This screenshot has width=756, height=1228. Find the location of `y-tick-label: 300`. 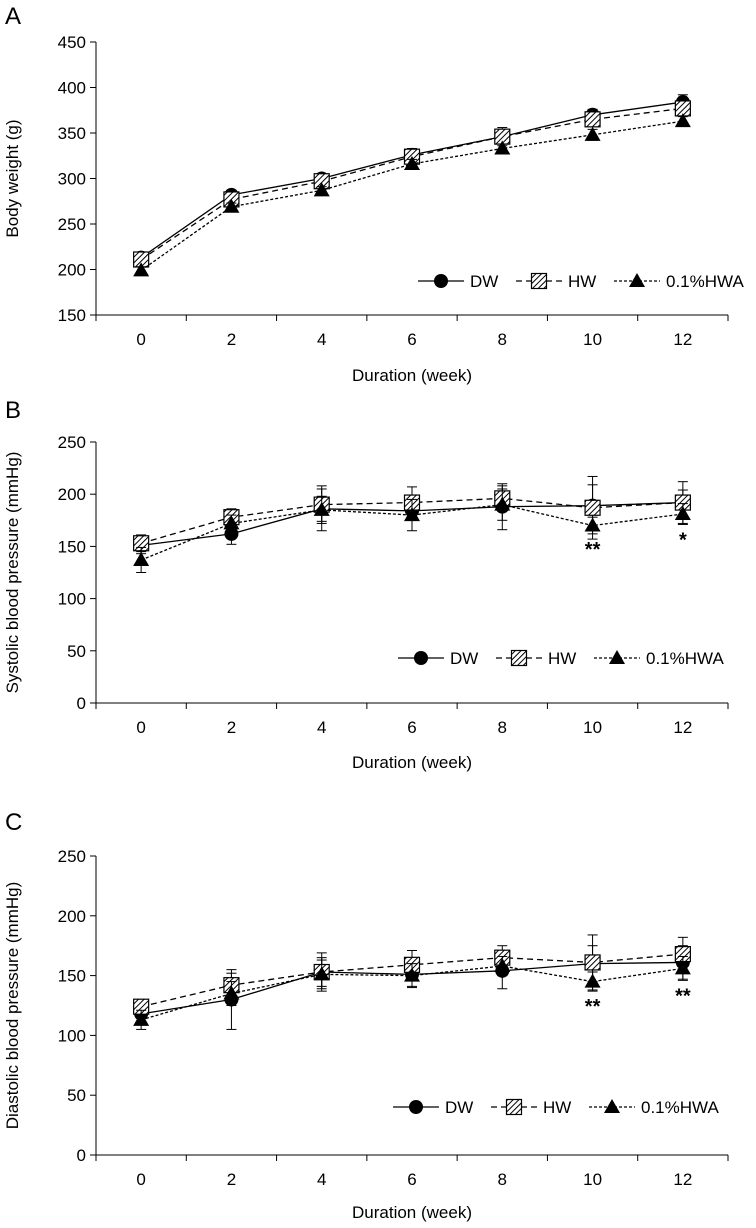

y-tick-label: 300 is located at coordinates (72, 179).